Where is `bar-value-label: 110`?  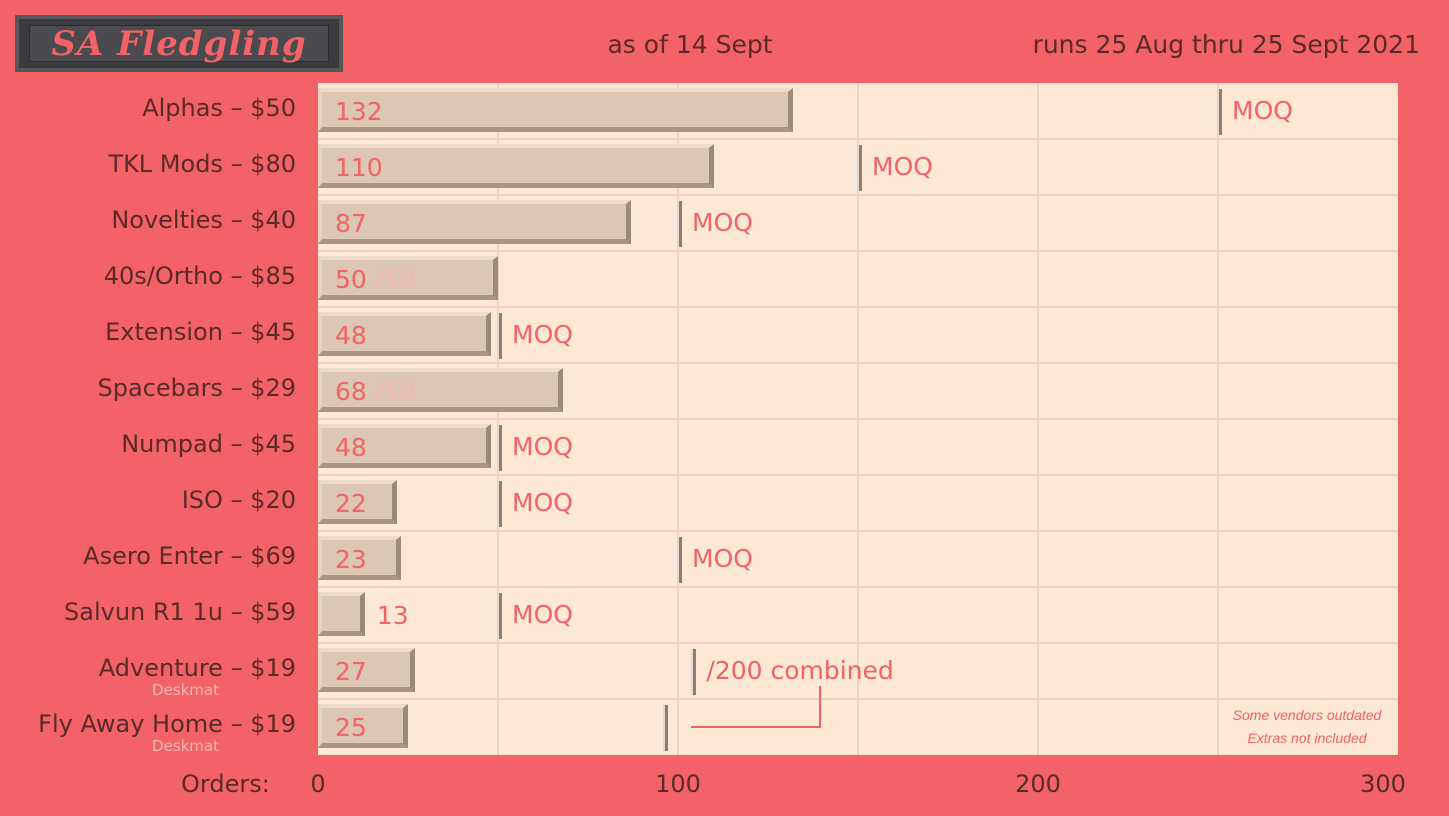
bar-value-label: 110 is located at coordinates (359, 168).